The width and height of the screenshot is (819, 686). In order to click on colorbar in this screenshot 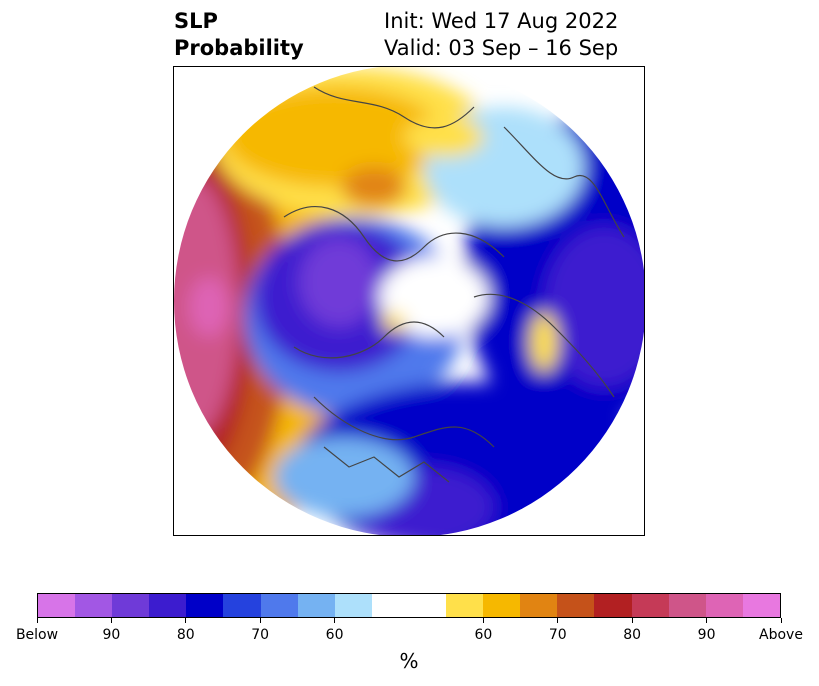, I will do `click(409, 605)`.